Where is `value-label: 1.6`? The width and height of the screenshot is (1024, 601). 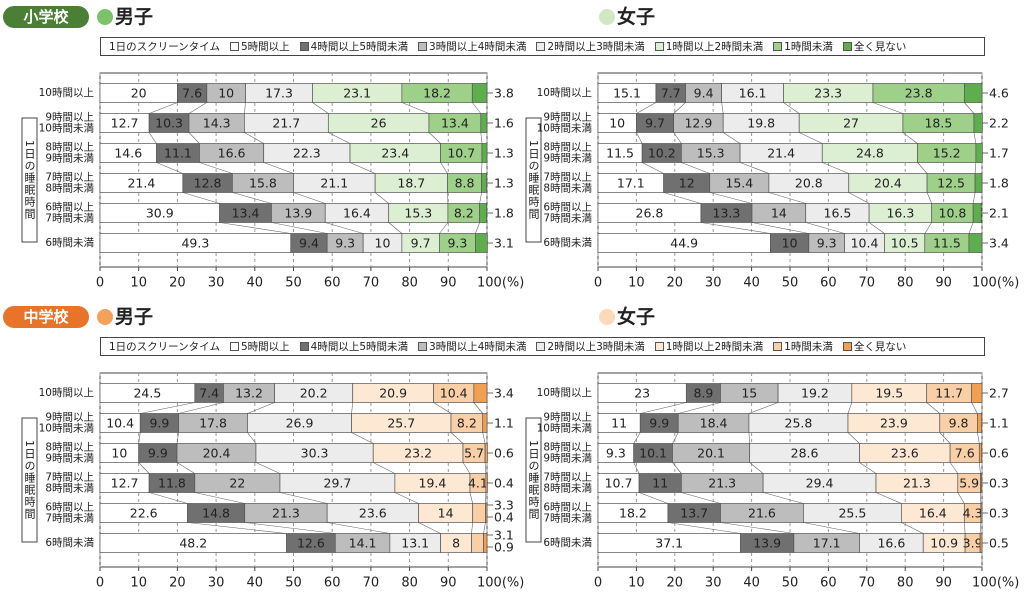 value-label: 1.6 is located at coordinates (504, 123).